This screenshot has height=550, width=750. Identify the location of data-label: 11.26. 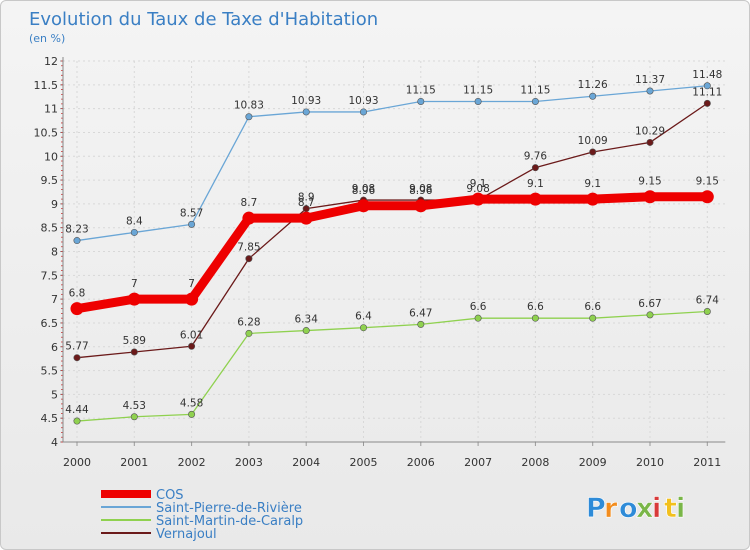
(593, 85).